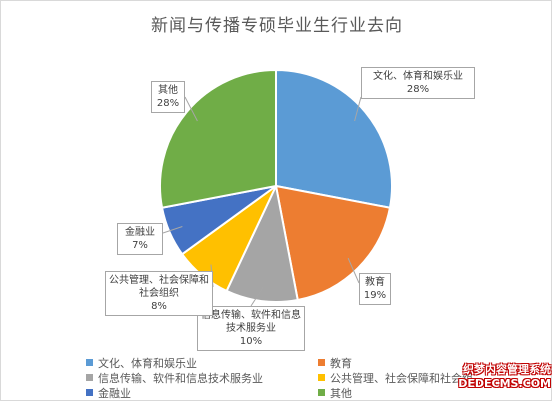 The width and height of the screenshot is (552, 402). Describe the element at coordinates (262, 242) in the screenshot. I see `pie-slice-it` at that location.